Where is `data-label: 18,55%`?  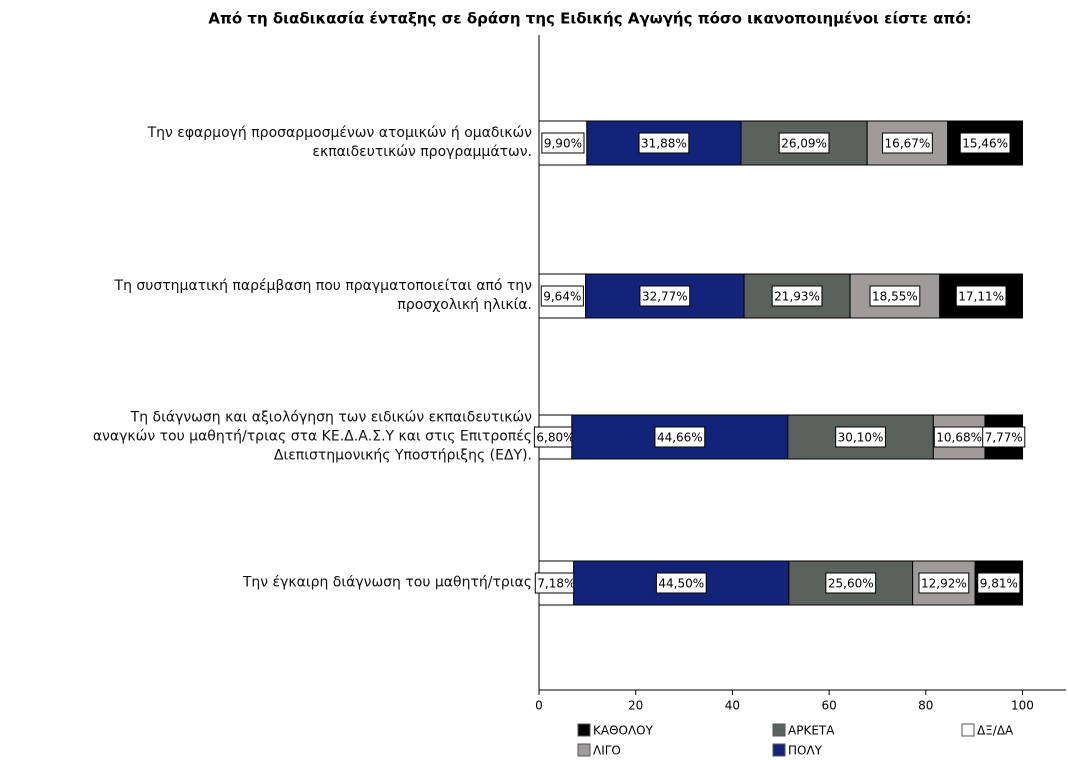 data-label: 18,55% is located at coordinates (895, 297).